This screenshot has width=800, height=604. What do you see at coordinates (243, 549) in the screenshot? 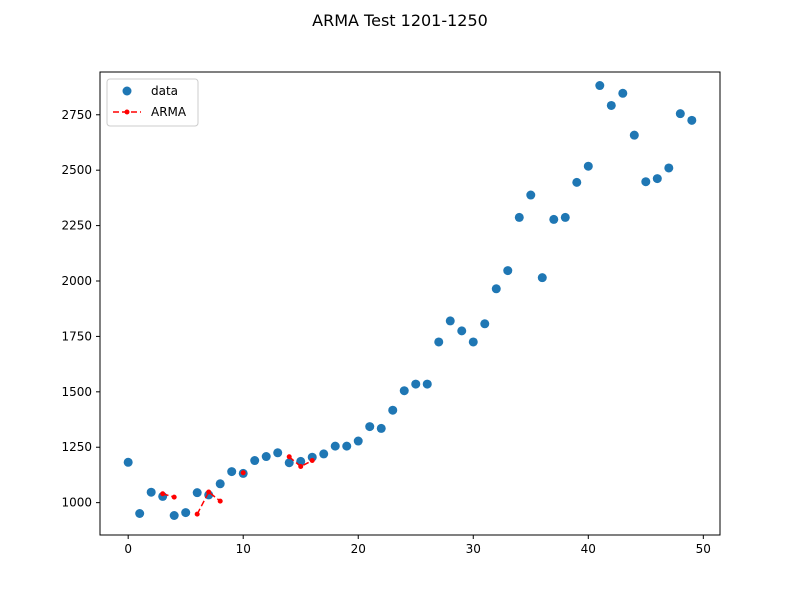
I see `x-tick-label: 10` at bounding box center [243, 549].